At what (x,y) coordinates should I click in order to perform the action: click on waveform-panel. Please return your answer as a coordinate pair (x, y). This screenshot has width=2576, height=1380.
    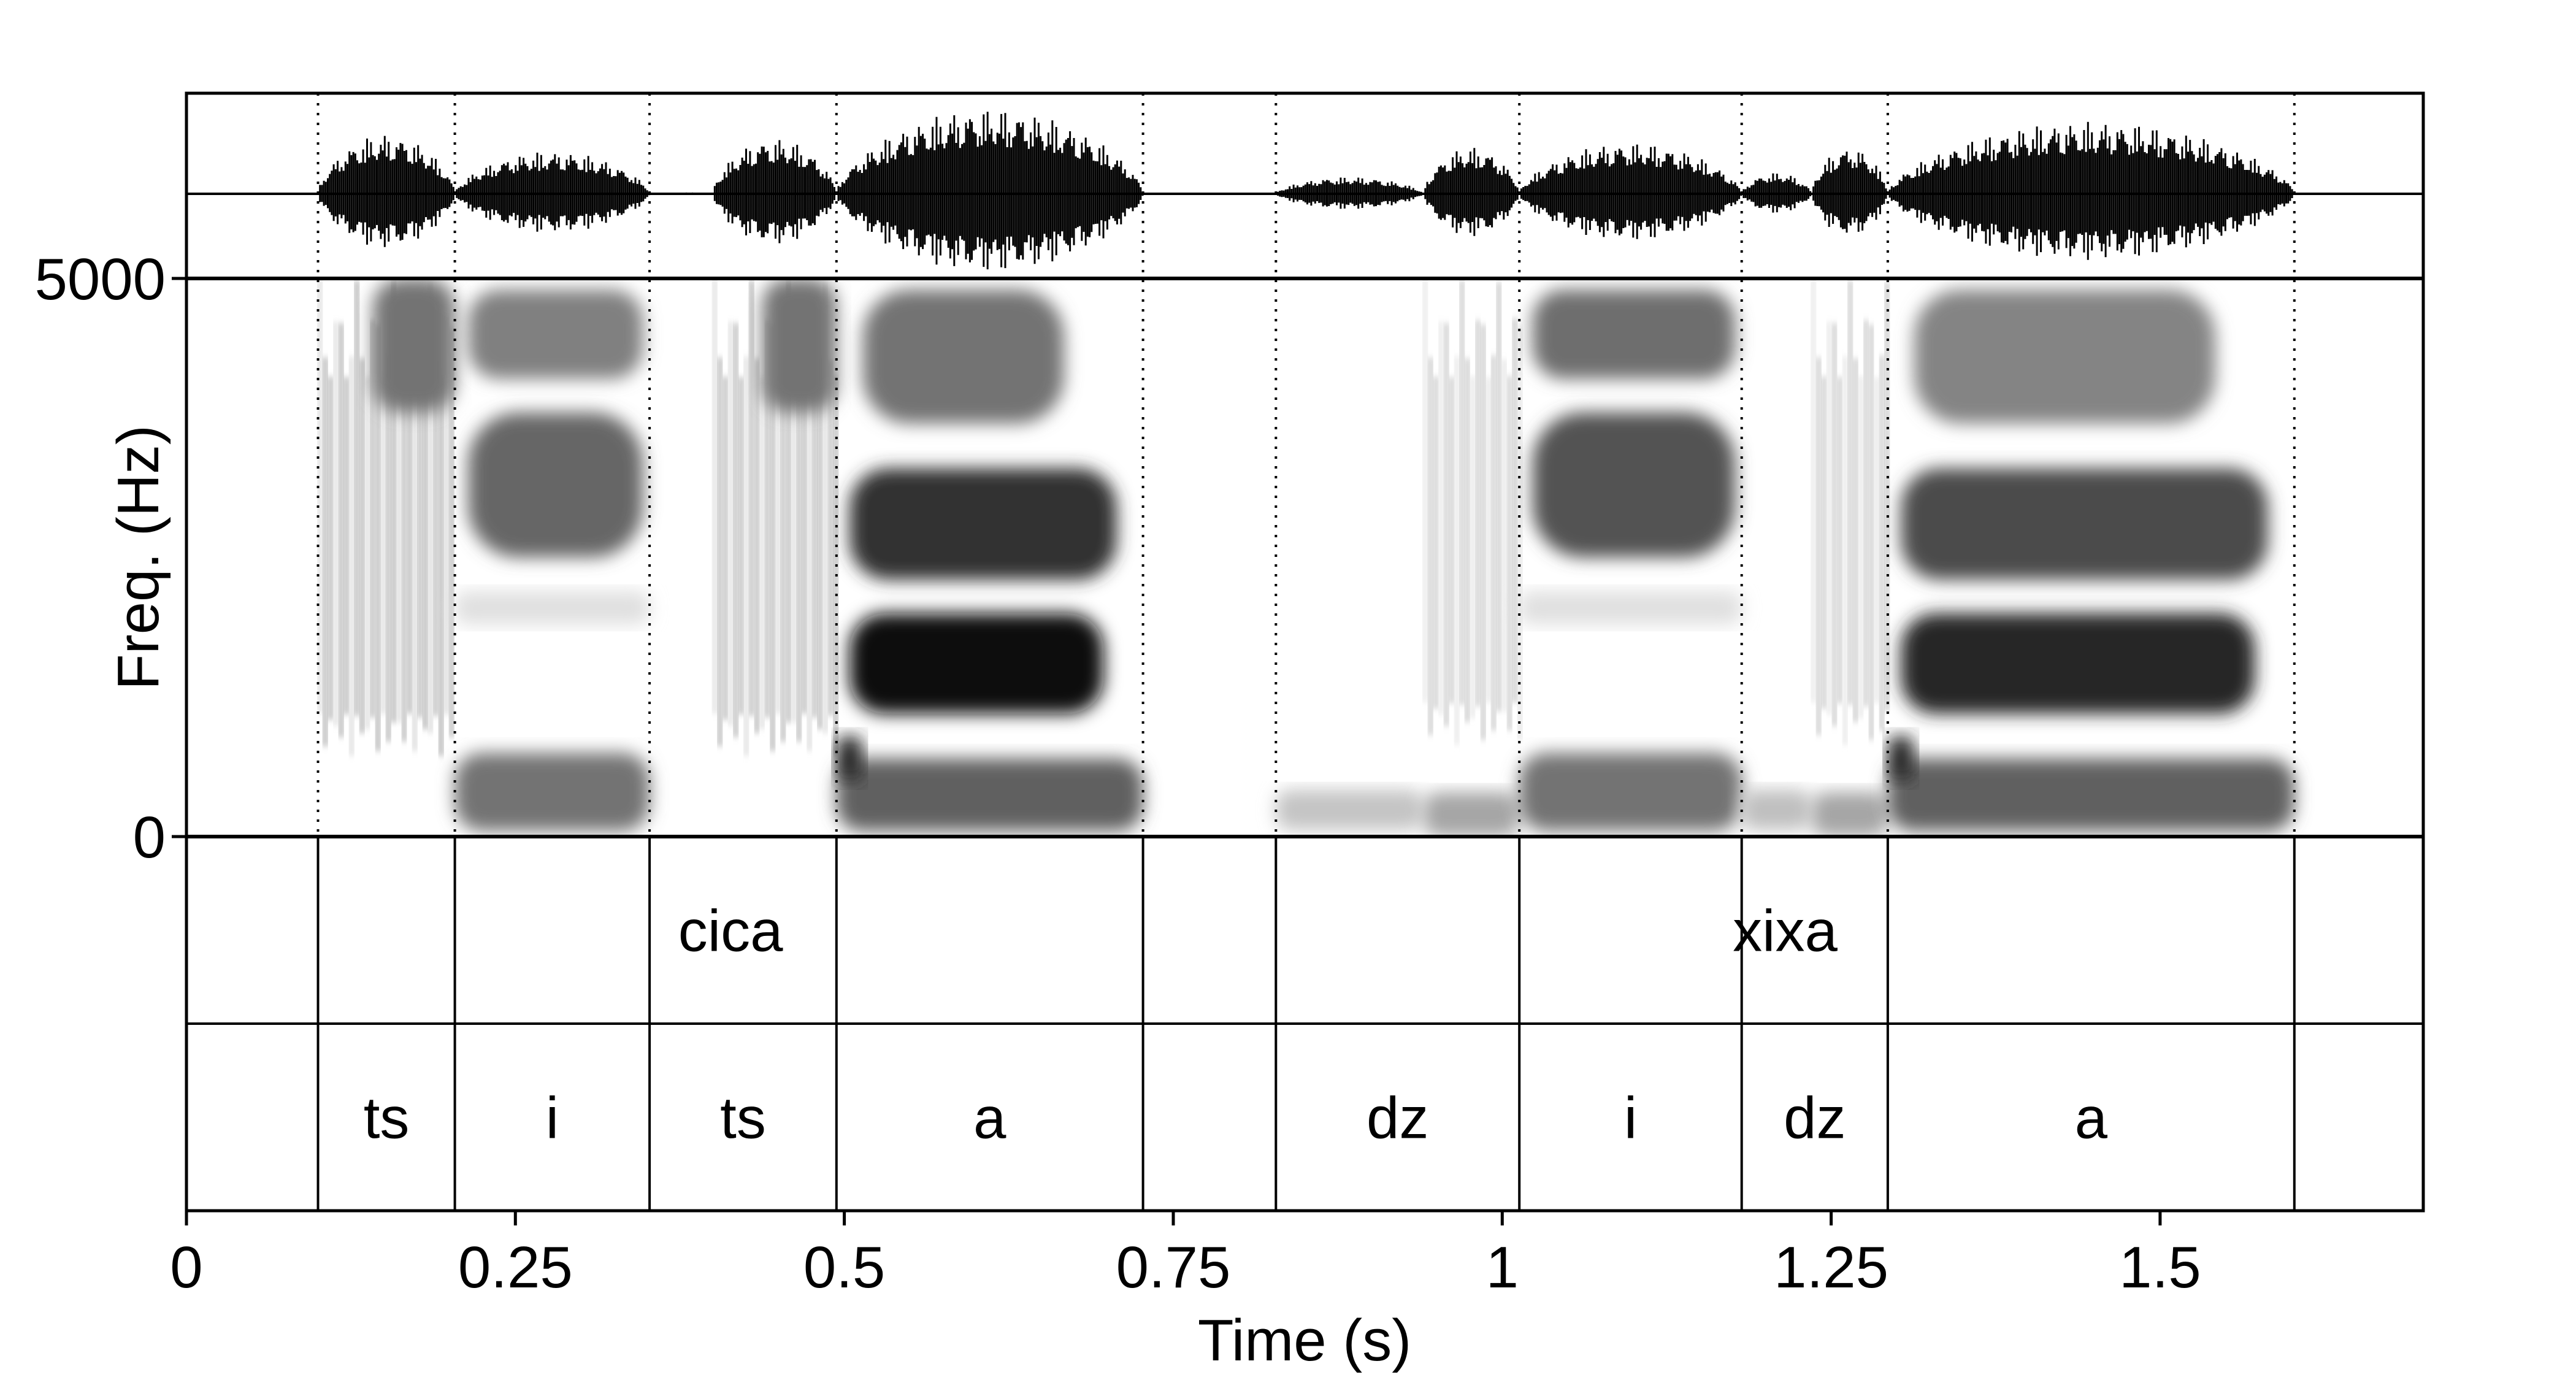
    Looking at the image, I should click on (1304, 191).